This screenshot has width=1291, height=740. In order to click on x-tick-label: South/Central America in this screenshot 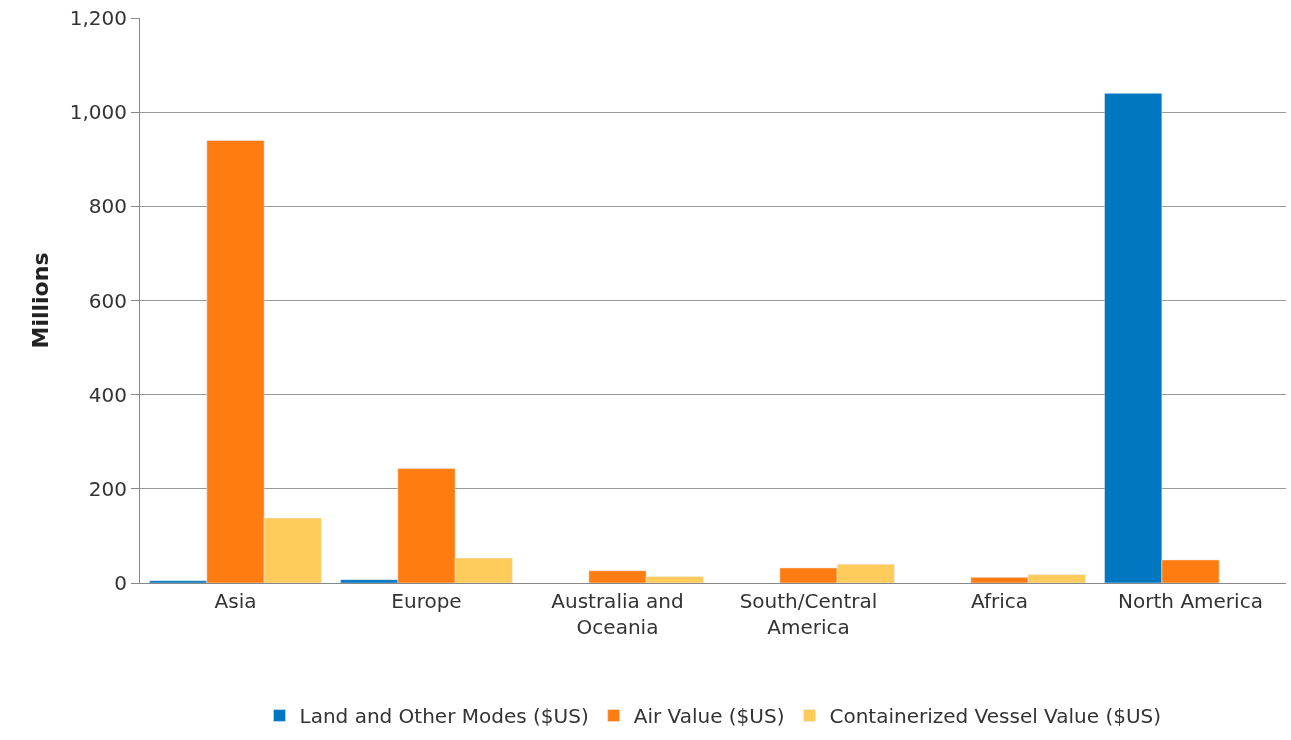, I will do `click(808, 614)`.